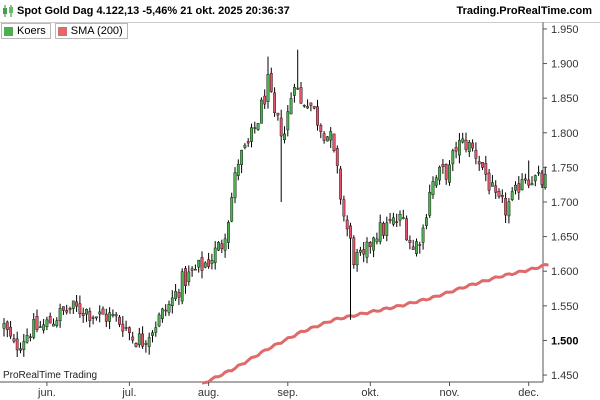 This screenshot has width=600, height=400. Describe the element at coordinates (31, 31) in the screenshot. I see `legend-label-price: Koers` at that location.